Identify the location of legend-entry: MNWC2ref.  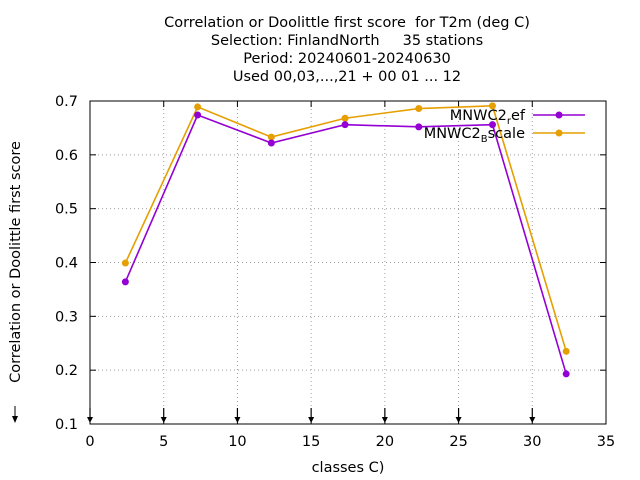
(517, 117).